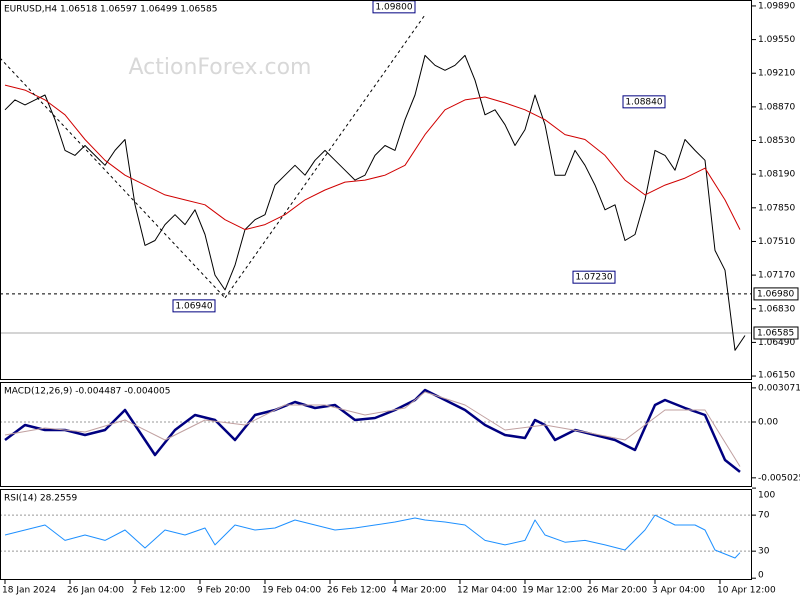 This screenshot has width=800, height=600. What do you see at coordinates (776, 242) in the screenshot?
I see `y-tick-label: 1.07510` at bounding box center [776, 242].